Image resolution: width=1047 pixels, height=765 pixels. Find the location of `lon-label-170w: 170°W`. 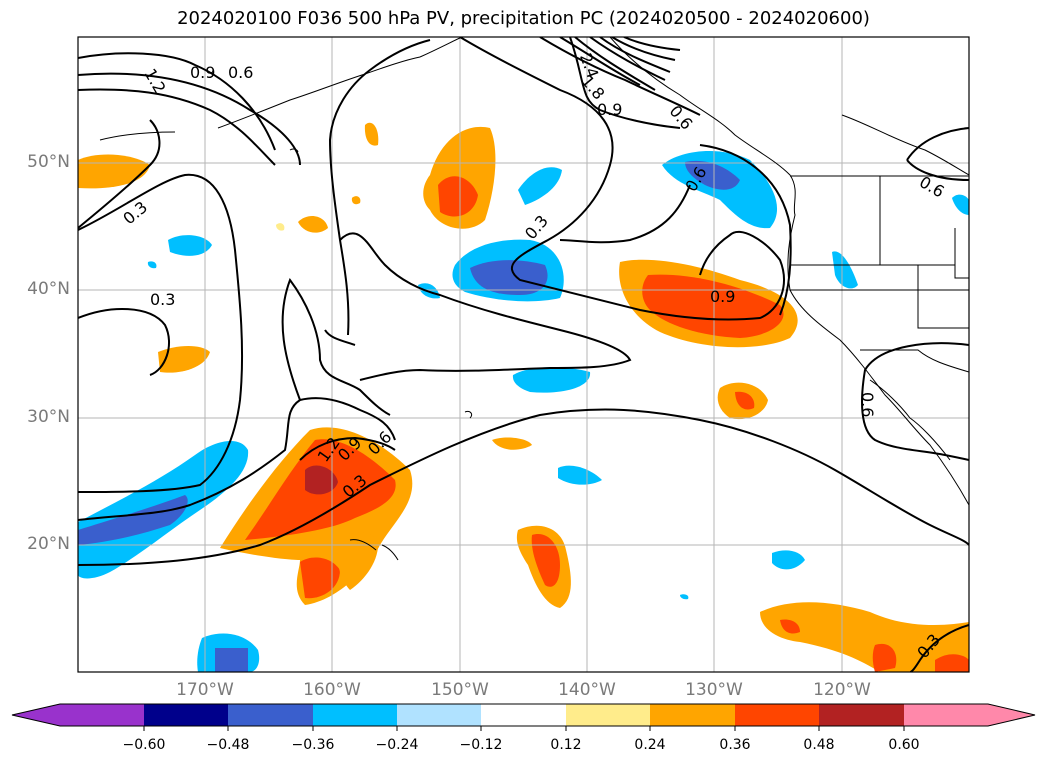

lon-label-170w: 170°W is located at coordinates (205, 690).